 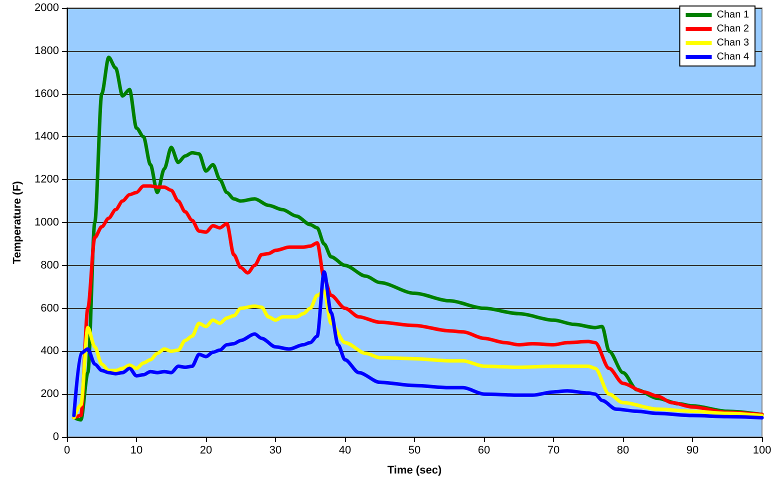 I want to click on x-tick-label: 10, so click(x=136, y=450).